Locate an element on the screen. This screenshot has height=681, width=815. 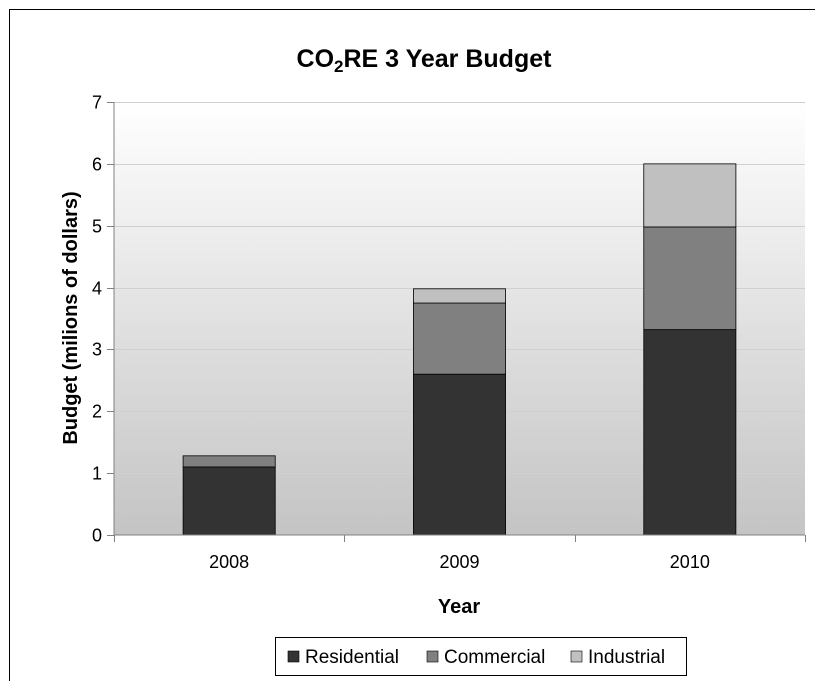
y-ticks: 0 1 2 3 4 5 6 7 is located at coordinates (103, 319).